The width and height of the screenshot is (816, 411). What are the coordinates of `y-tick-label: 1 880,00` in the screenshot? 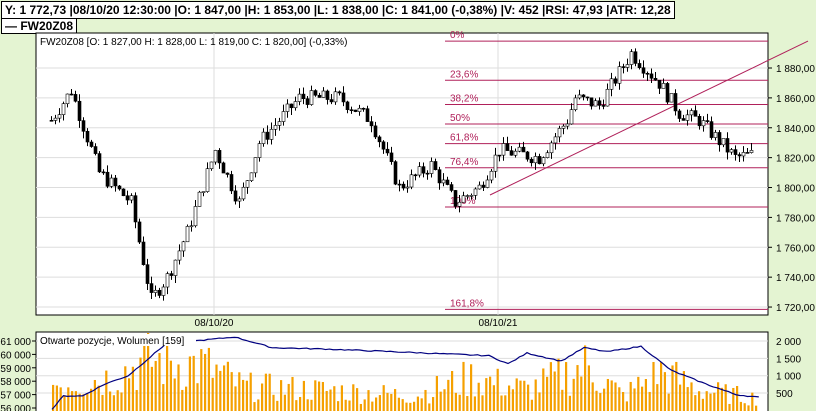 It's located at (795, 69).